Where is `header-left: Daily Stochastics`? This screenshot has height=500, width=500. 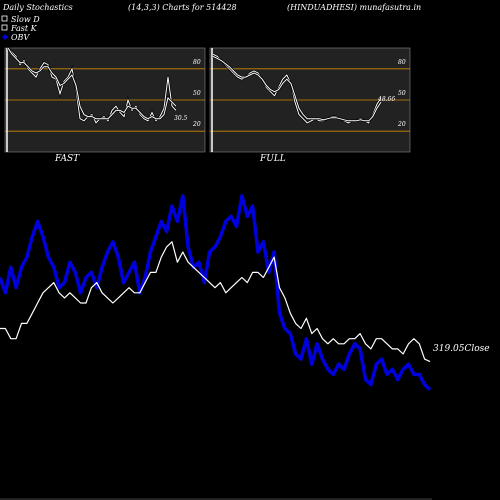 header-left: Daily Stochastics is located at coordinates (37, 7).